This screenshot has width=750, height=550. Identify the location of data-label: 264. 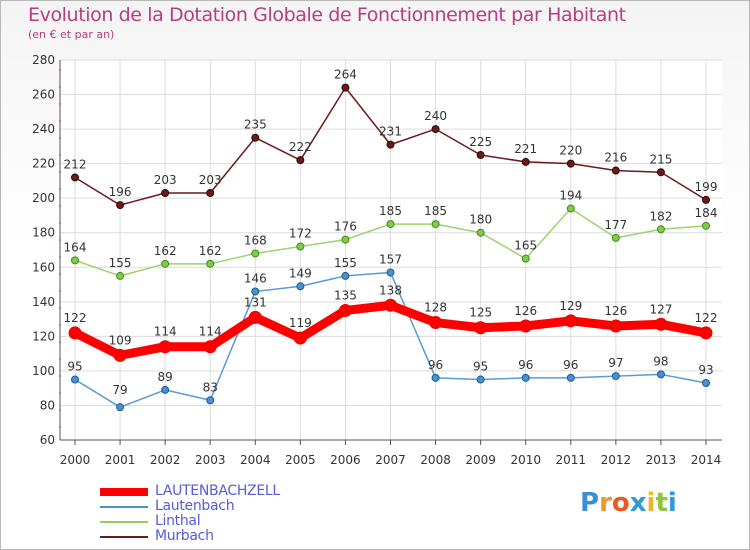
(345, 75).